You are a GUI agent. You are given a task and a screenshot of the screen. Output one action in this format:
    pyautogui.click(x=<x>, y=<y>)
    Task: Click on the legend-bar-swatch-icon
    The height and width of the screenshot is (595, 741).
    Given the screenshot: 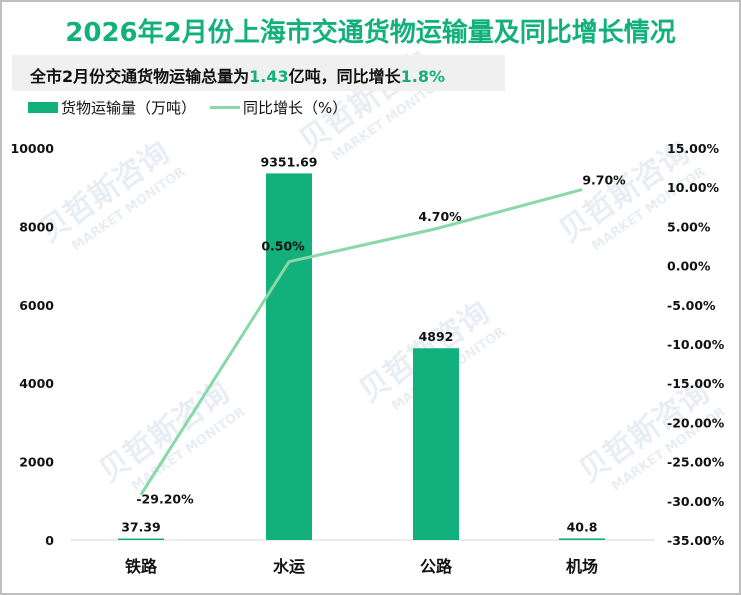 What is the action you would take?
    pyautogui.click(x=43, y=107)
    